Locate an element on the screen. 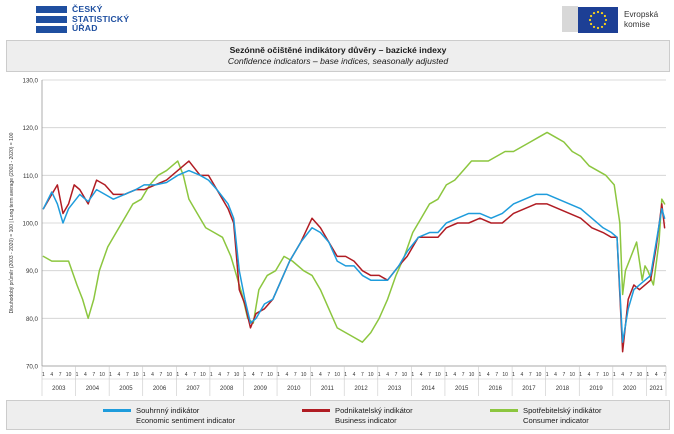 Image resolution: width=674 pixels, height=434 pixels. csu-logo: ČESKÝ STATISTICKÝ ÚŘAD is located at coordinates (96, 20).